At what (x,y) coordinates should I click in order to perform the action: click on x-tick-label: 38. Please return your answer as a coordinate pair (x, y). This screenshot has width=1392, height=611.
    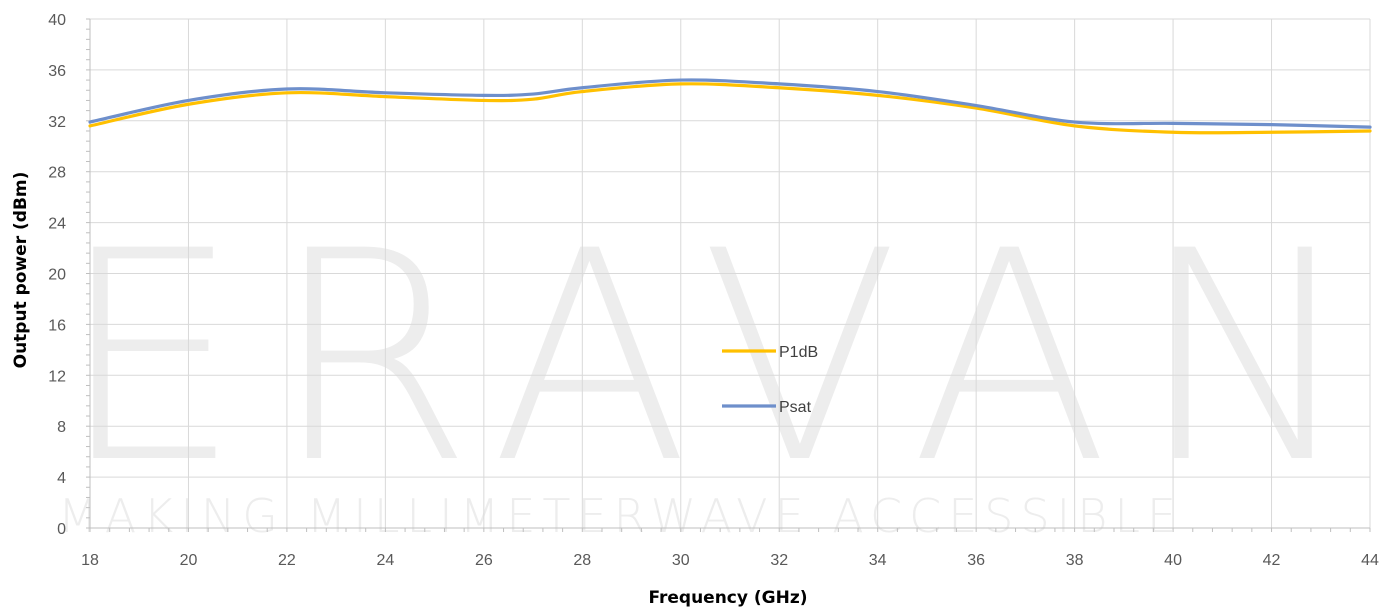
    Looking at the image, I should click on (1075, 560).